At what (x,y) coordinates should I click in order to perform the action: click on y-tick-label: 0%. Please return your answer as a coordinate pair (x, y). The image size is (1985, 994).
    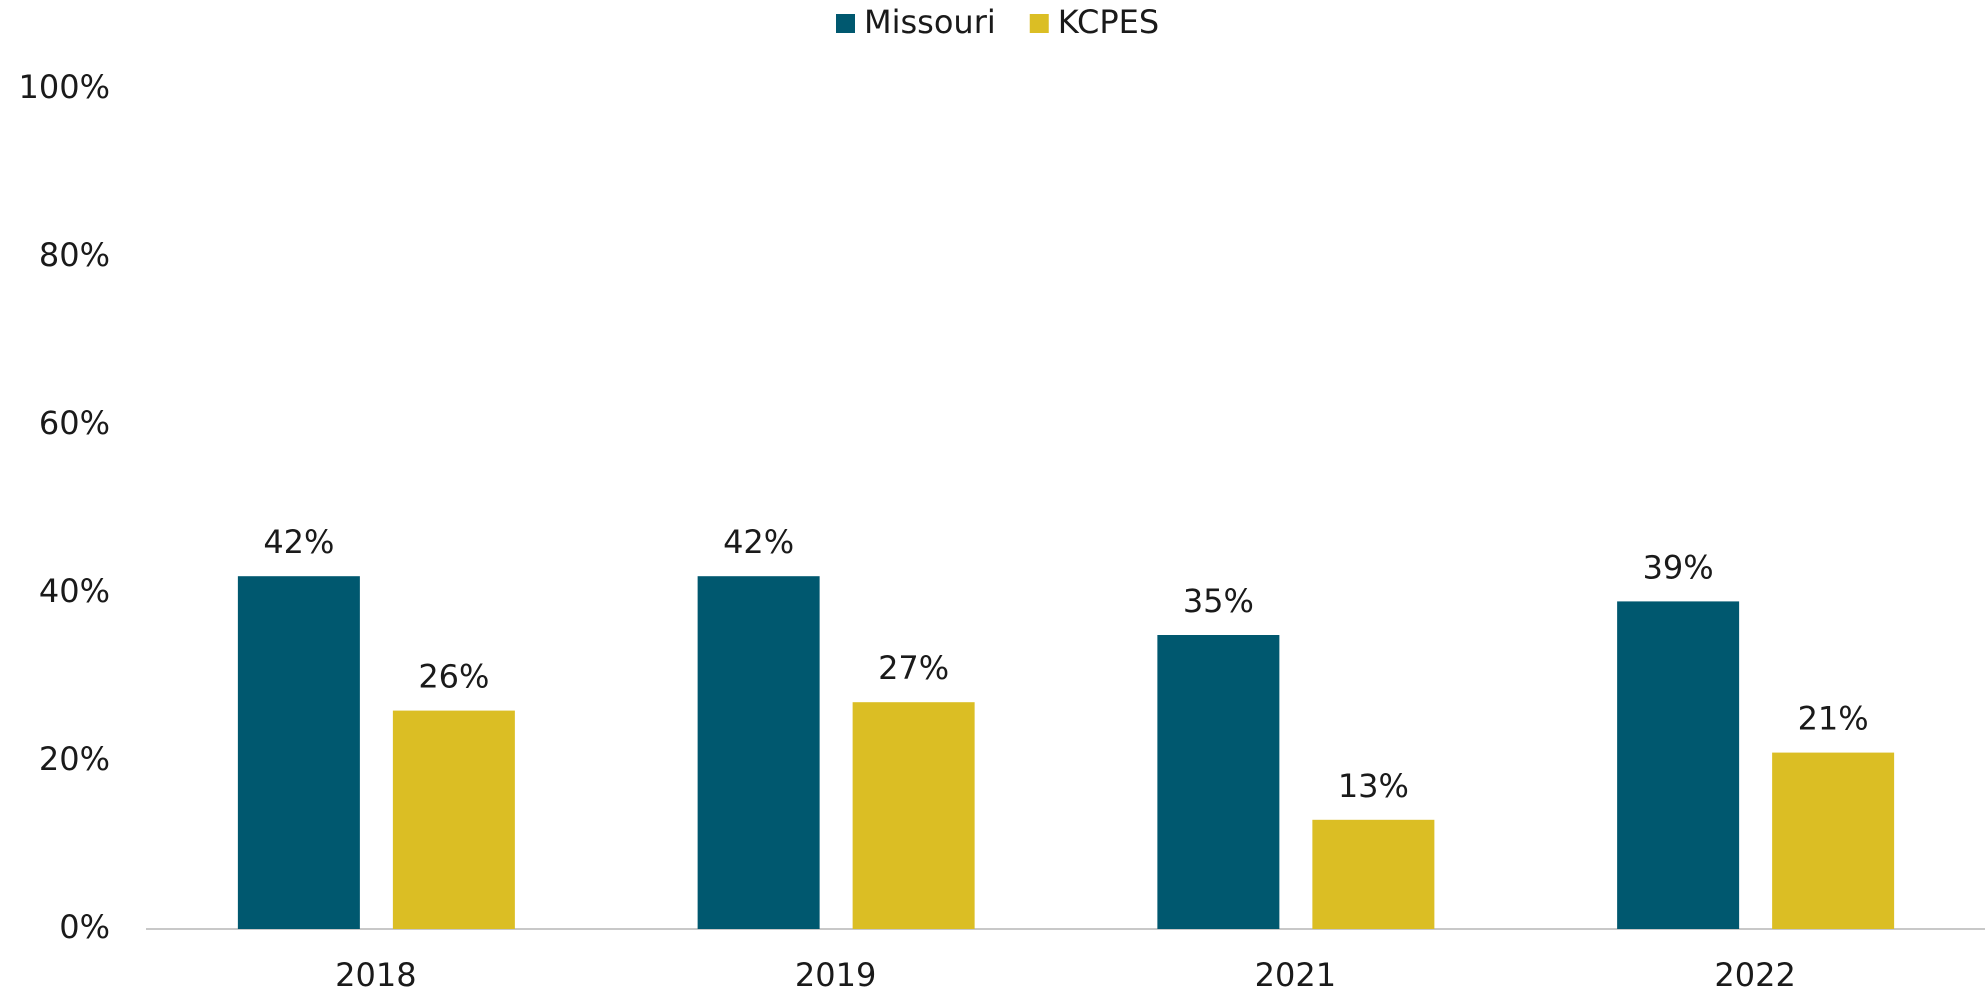
    Looking at the image, I should click on (84, 927).